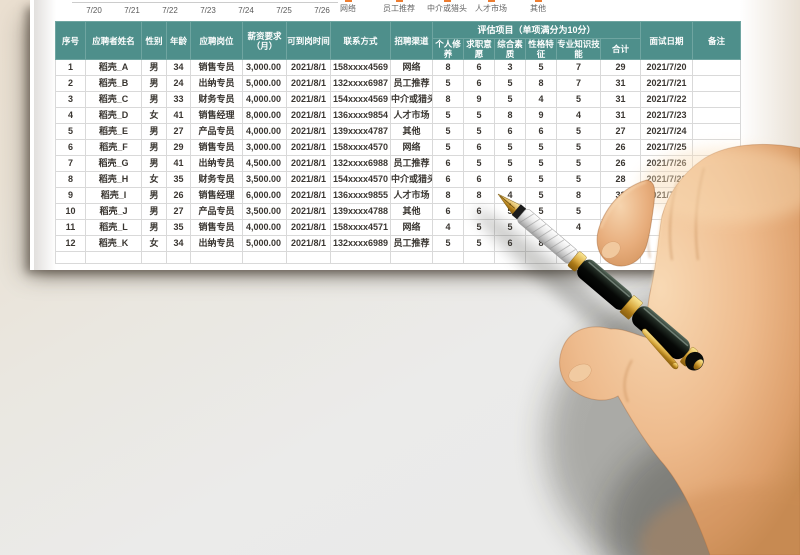 The height and width of the screenshot is (555, 800). What do you see at coordinates (411, 244) in the screenshot?
I see `table-cell: 员工推荐` at bounding box center [411, 244].